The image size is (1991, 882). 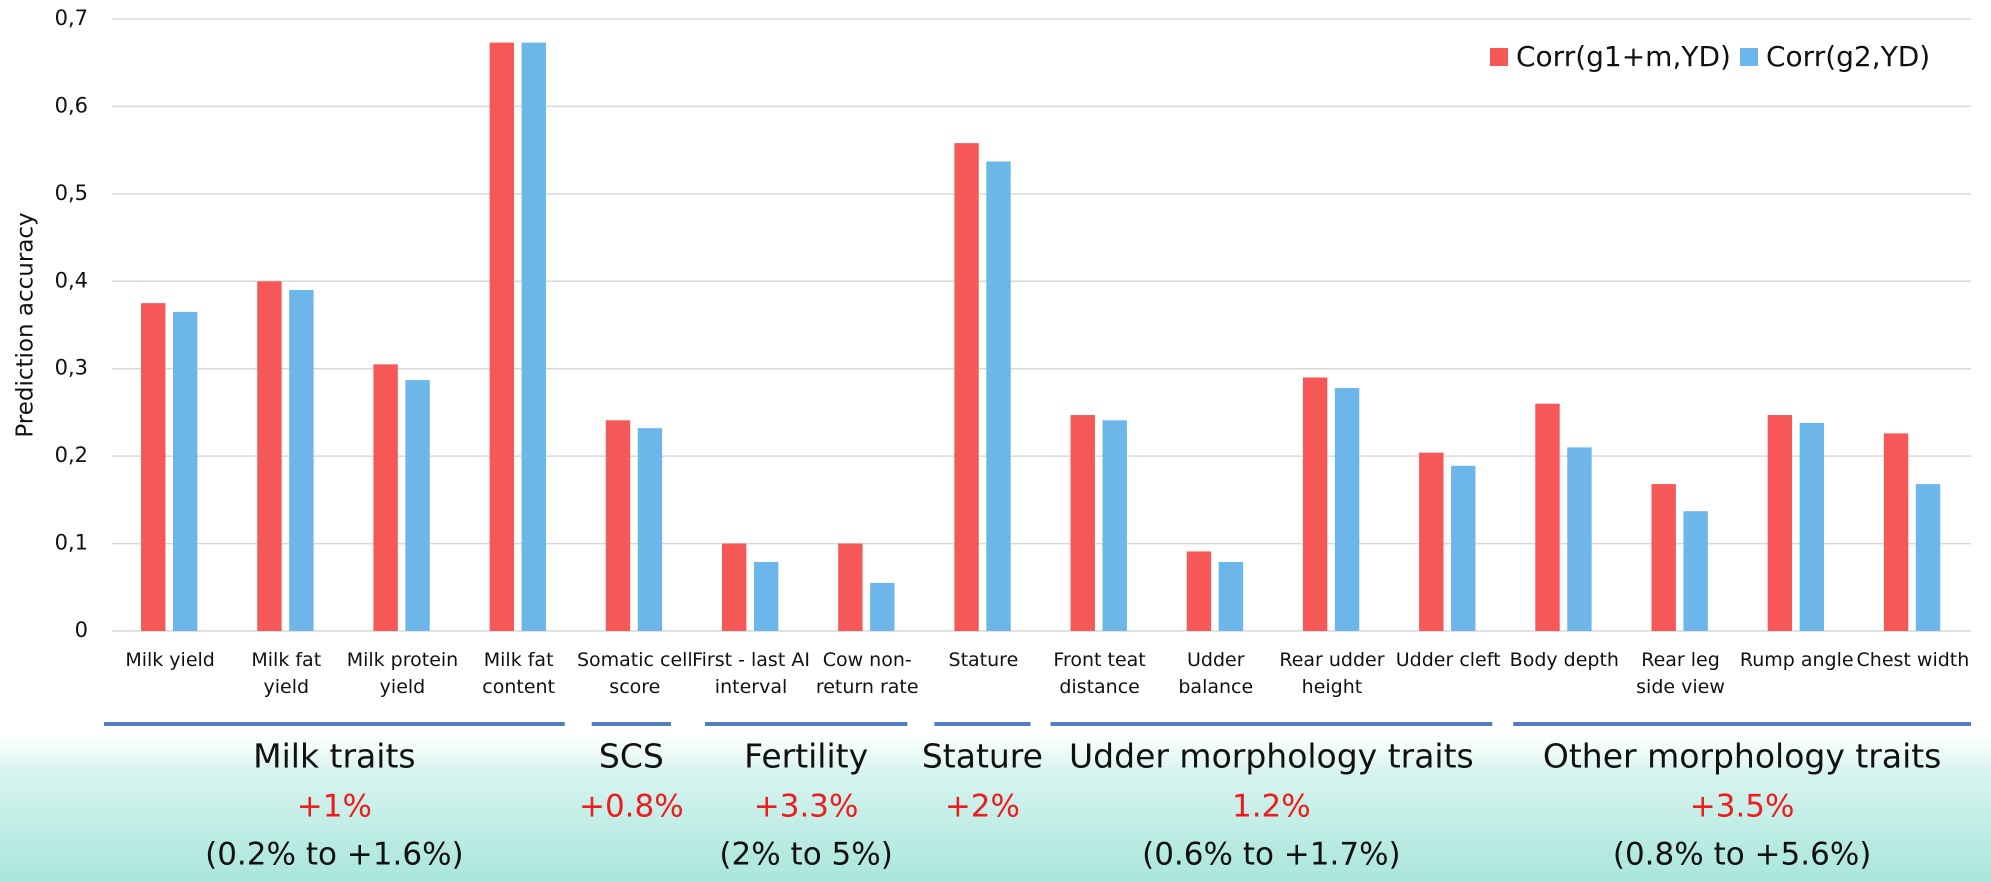 I want to click on group-range: (0.8% to +5.6%), so click(x=1742, y=855).